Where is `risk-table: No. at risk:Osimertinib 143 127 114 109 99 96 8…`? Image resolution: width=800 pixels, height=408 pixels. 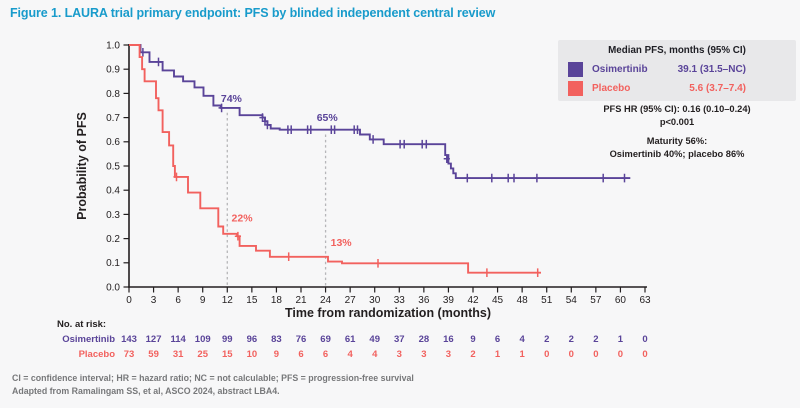 risk-table: No. at risk:Osimertinib 143 127 114 109 99 96 8… is located at coordinates (352, 339).